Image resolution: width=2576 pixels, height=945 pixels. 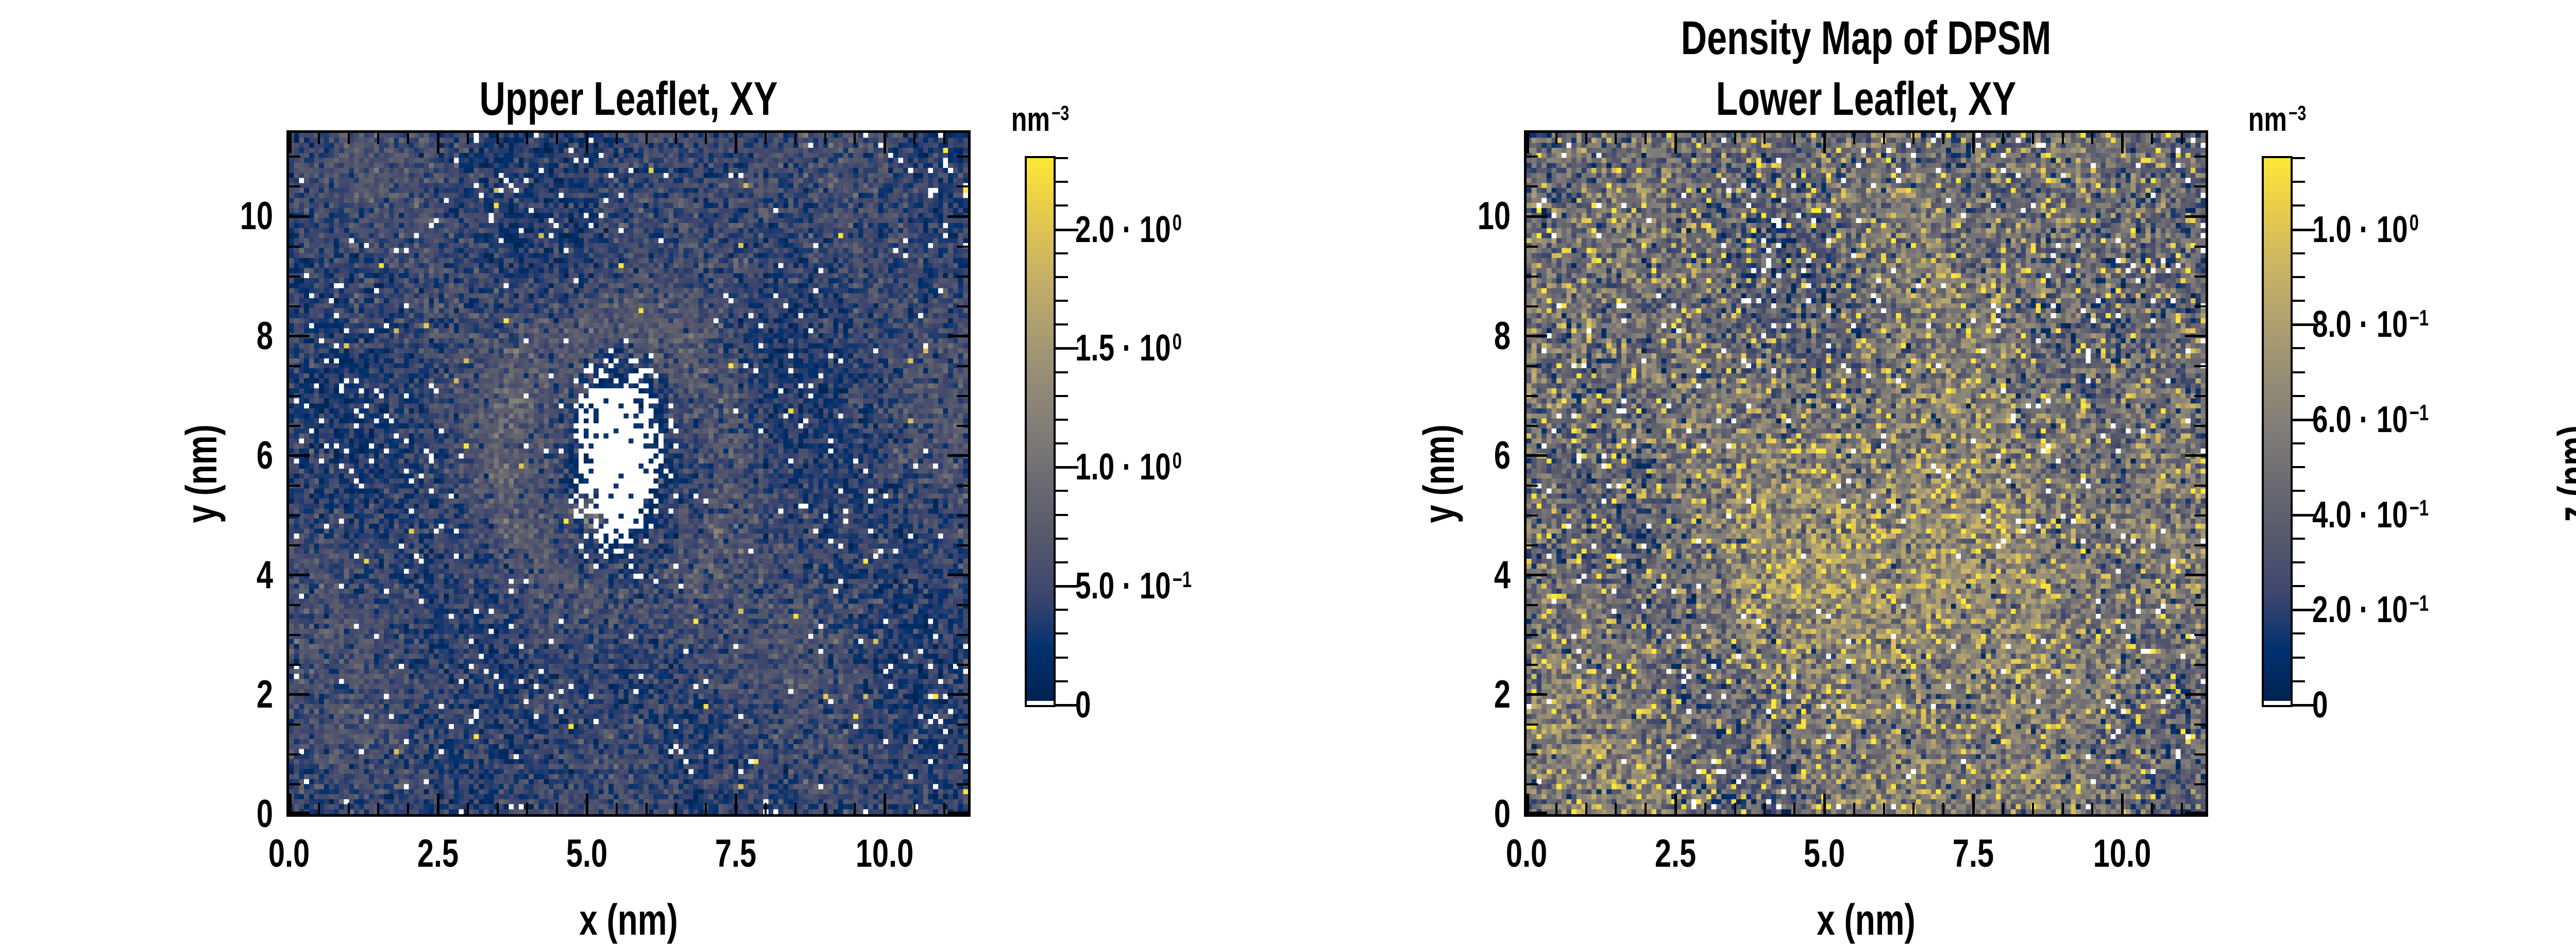 I want to click on y-axis-label-upper-leaflet-xy: y (nm), so click(x=201, y=474).